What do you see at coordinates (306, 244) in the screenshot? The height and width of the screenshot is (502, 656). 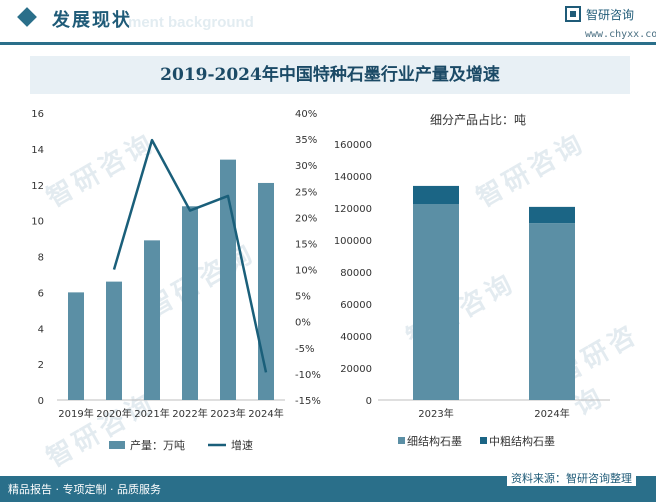 I see `y-right-tick-label: 15%` at bounding box center [306, 244].